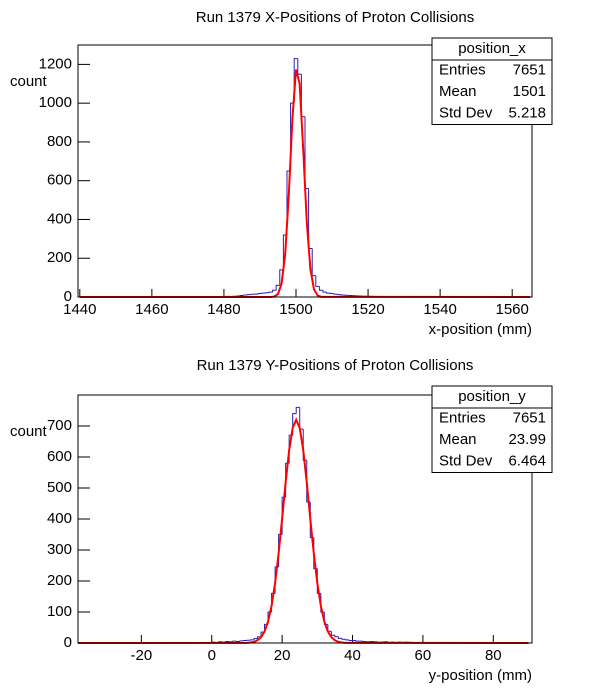 The width and height of the screenshot is (598, 694). Describe the element at coordinates (423, 655) in the screenshot. I see `x-tick-label: 60` at that location.